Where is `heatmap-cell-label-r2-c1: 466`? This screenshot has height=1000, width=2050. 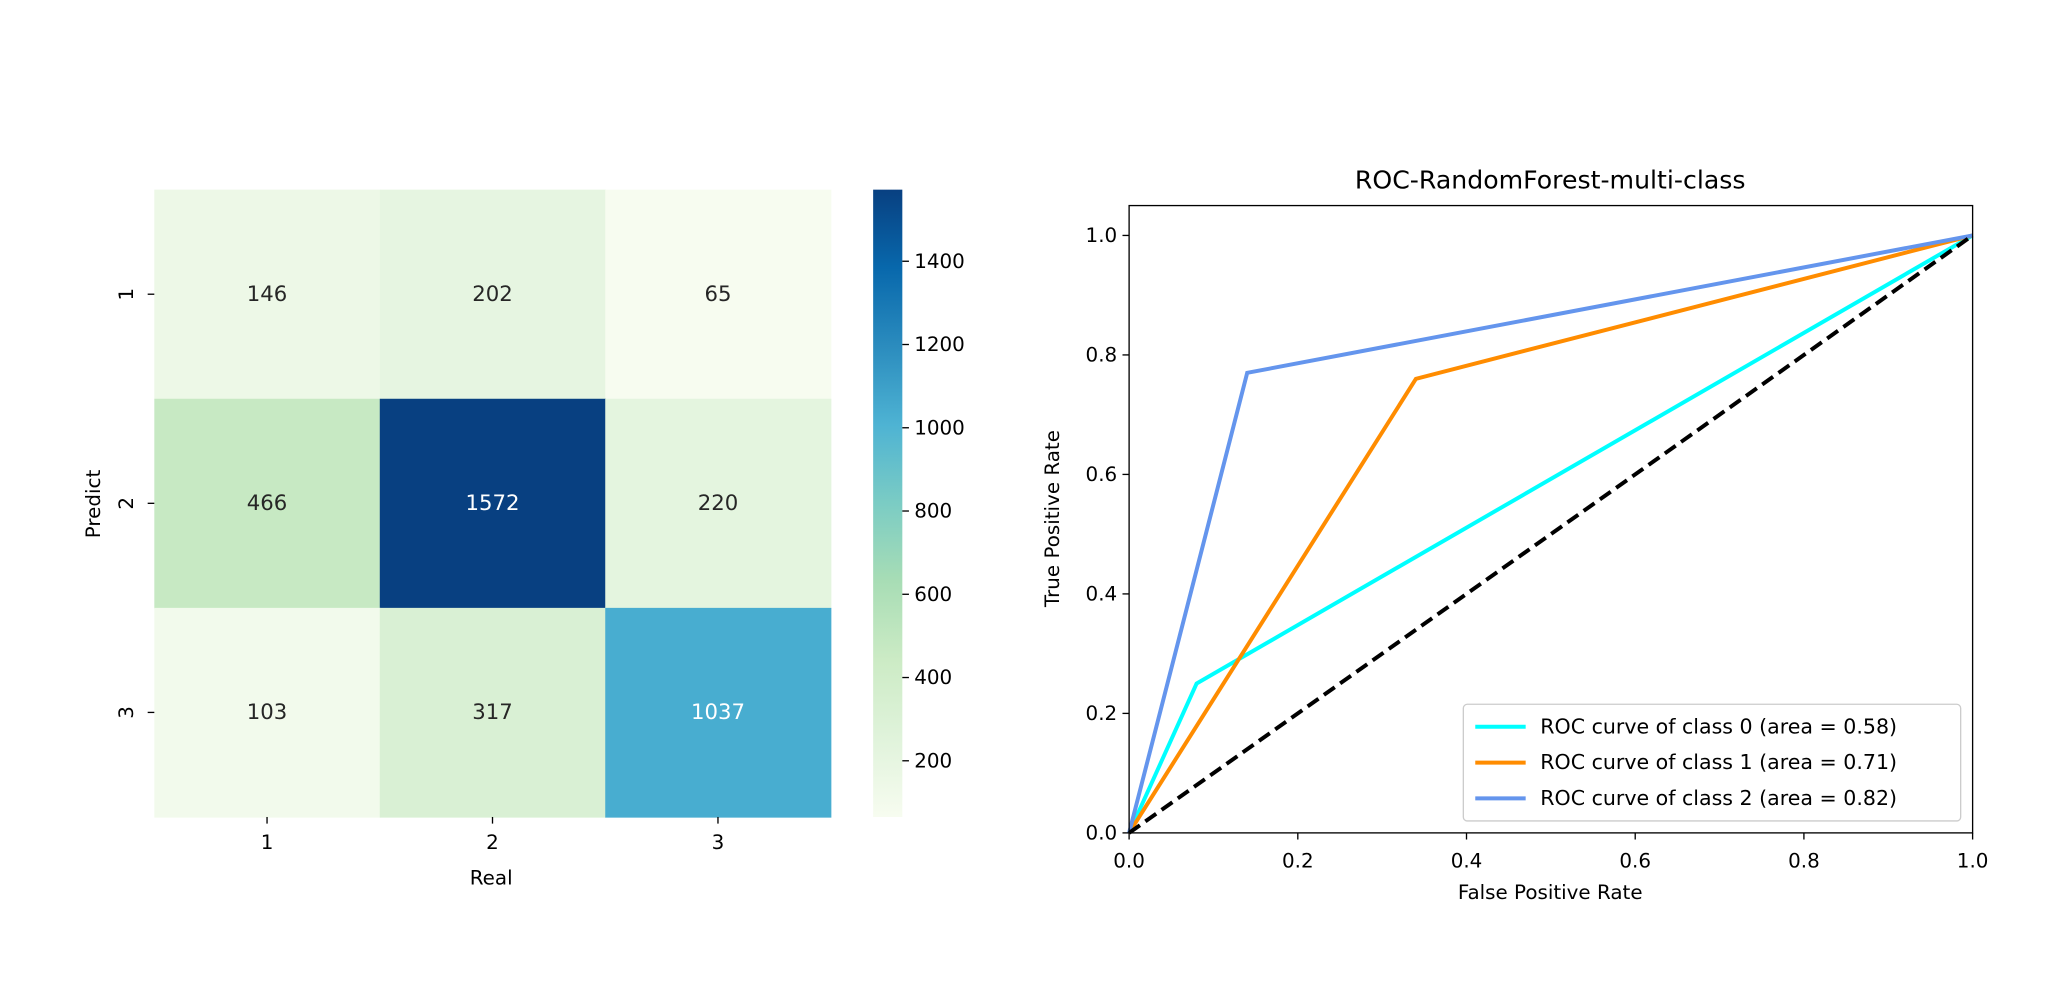 heatmap-cell-label-r2-c1: 466 is located at coordinates (267, 503).